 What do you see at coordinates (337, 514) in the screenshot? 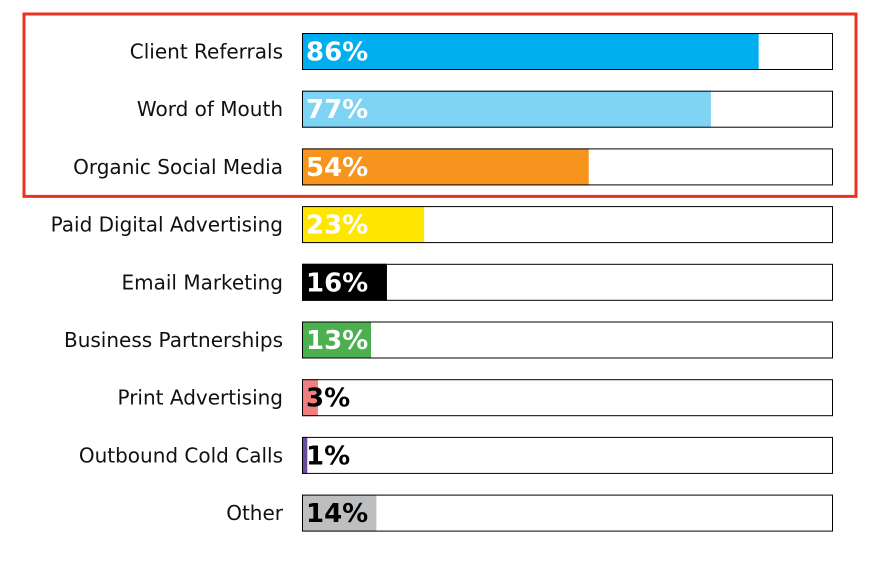
I see `value-label-other: 14%` at bounding box center [337, 514].